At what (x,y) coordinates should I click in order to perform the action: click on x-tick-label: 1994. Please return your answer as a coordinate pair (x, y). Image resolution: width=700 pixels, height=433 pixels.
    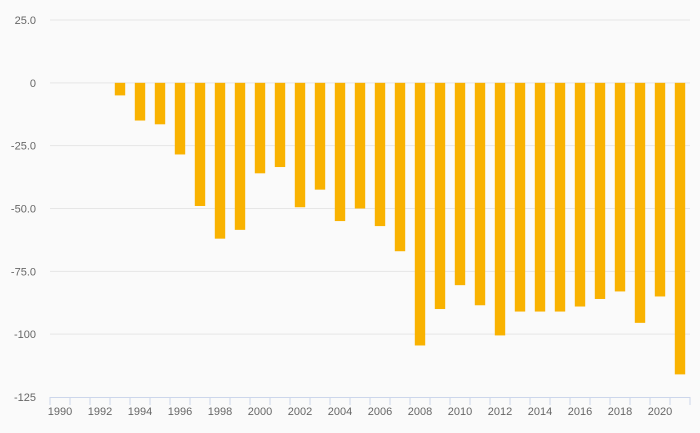
    Looking at the image, I should click on (140, 412).